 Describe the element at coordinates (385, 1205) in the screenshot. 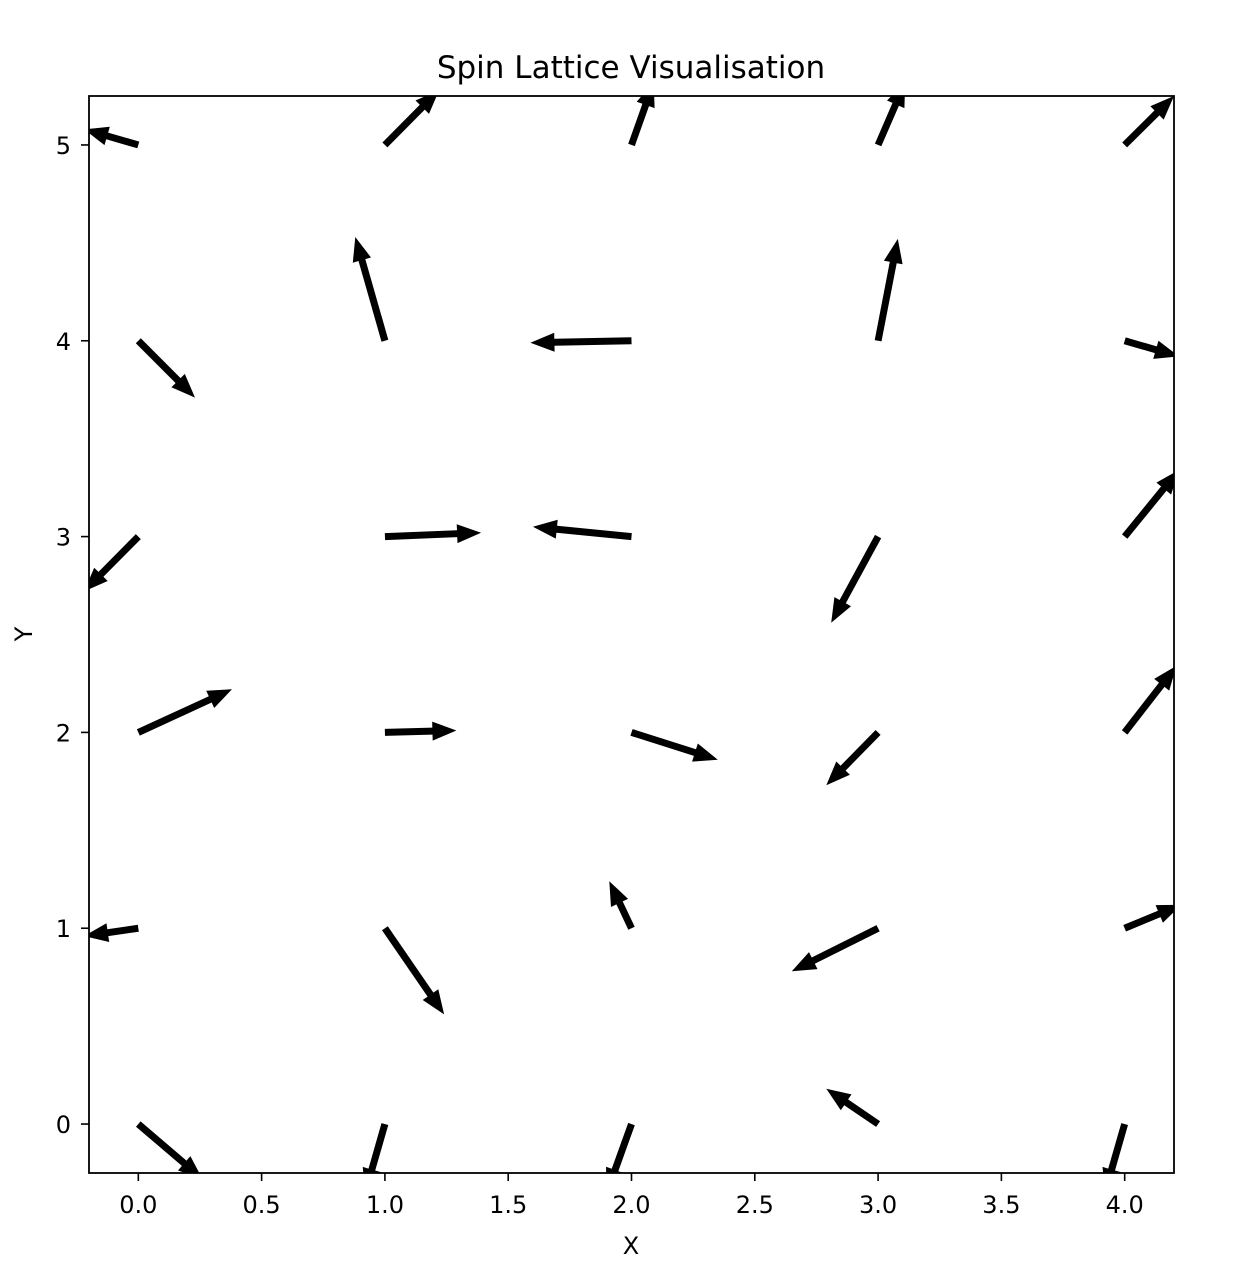

I see `x-tick-label: 1.0` at that location.